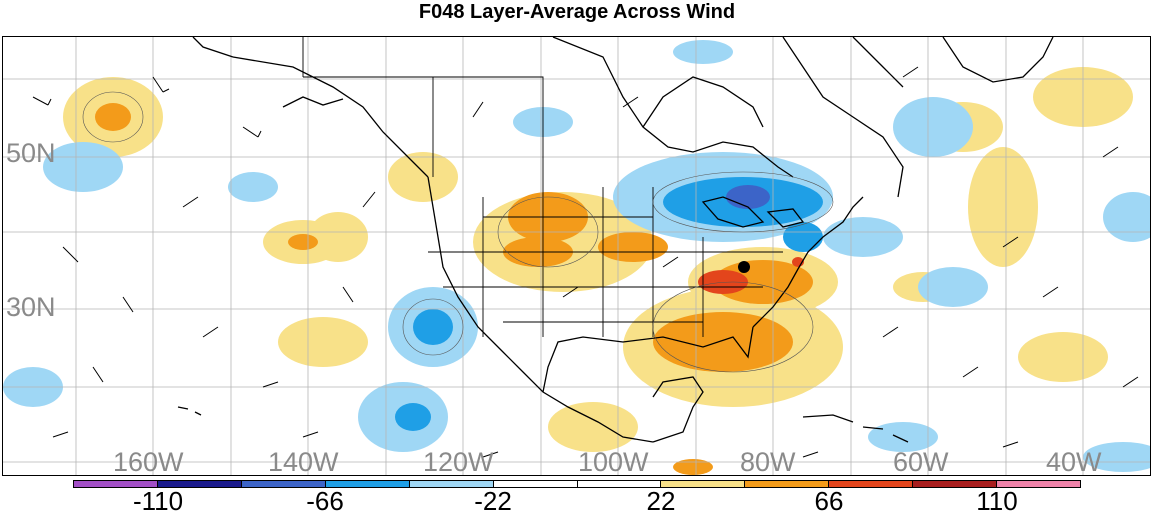 The image size is (1154, 517). What do you see at coordinates (768, 462) in the screenshot?
I see `lon-label-80w: 80W` at bounding box center [768, 462].